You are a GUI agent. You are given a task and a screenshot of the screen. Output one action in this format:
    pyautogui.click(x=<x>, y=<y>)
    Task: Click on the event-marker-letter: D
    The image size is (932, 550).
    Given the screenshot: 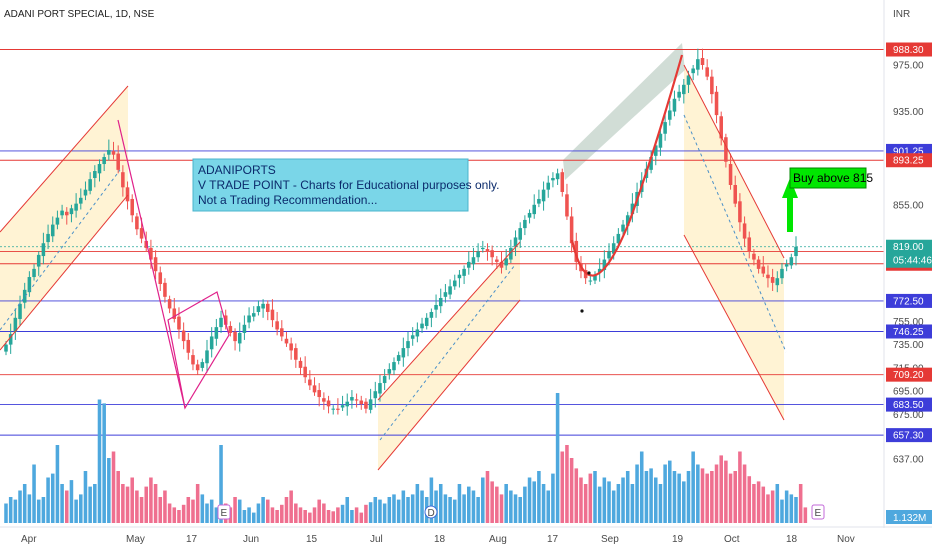 What is the action you would take?
    pyautogui.click(x=431, y=513)
    